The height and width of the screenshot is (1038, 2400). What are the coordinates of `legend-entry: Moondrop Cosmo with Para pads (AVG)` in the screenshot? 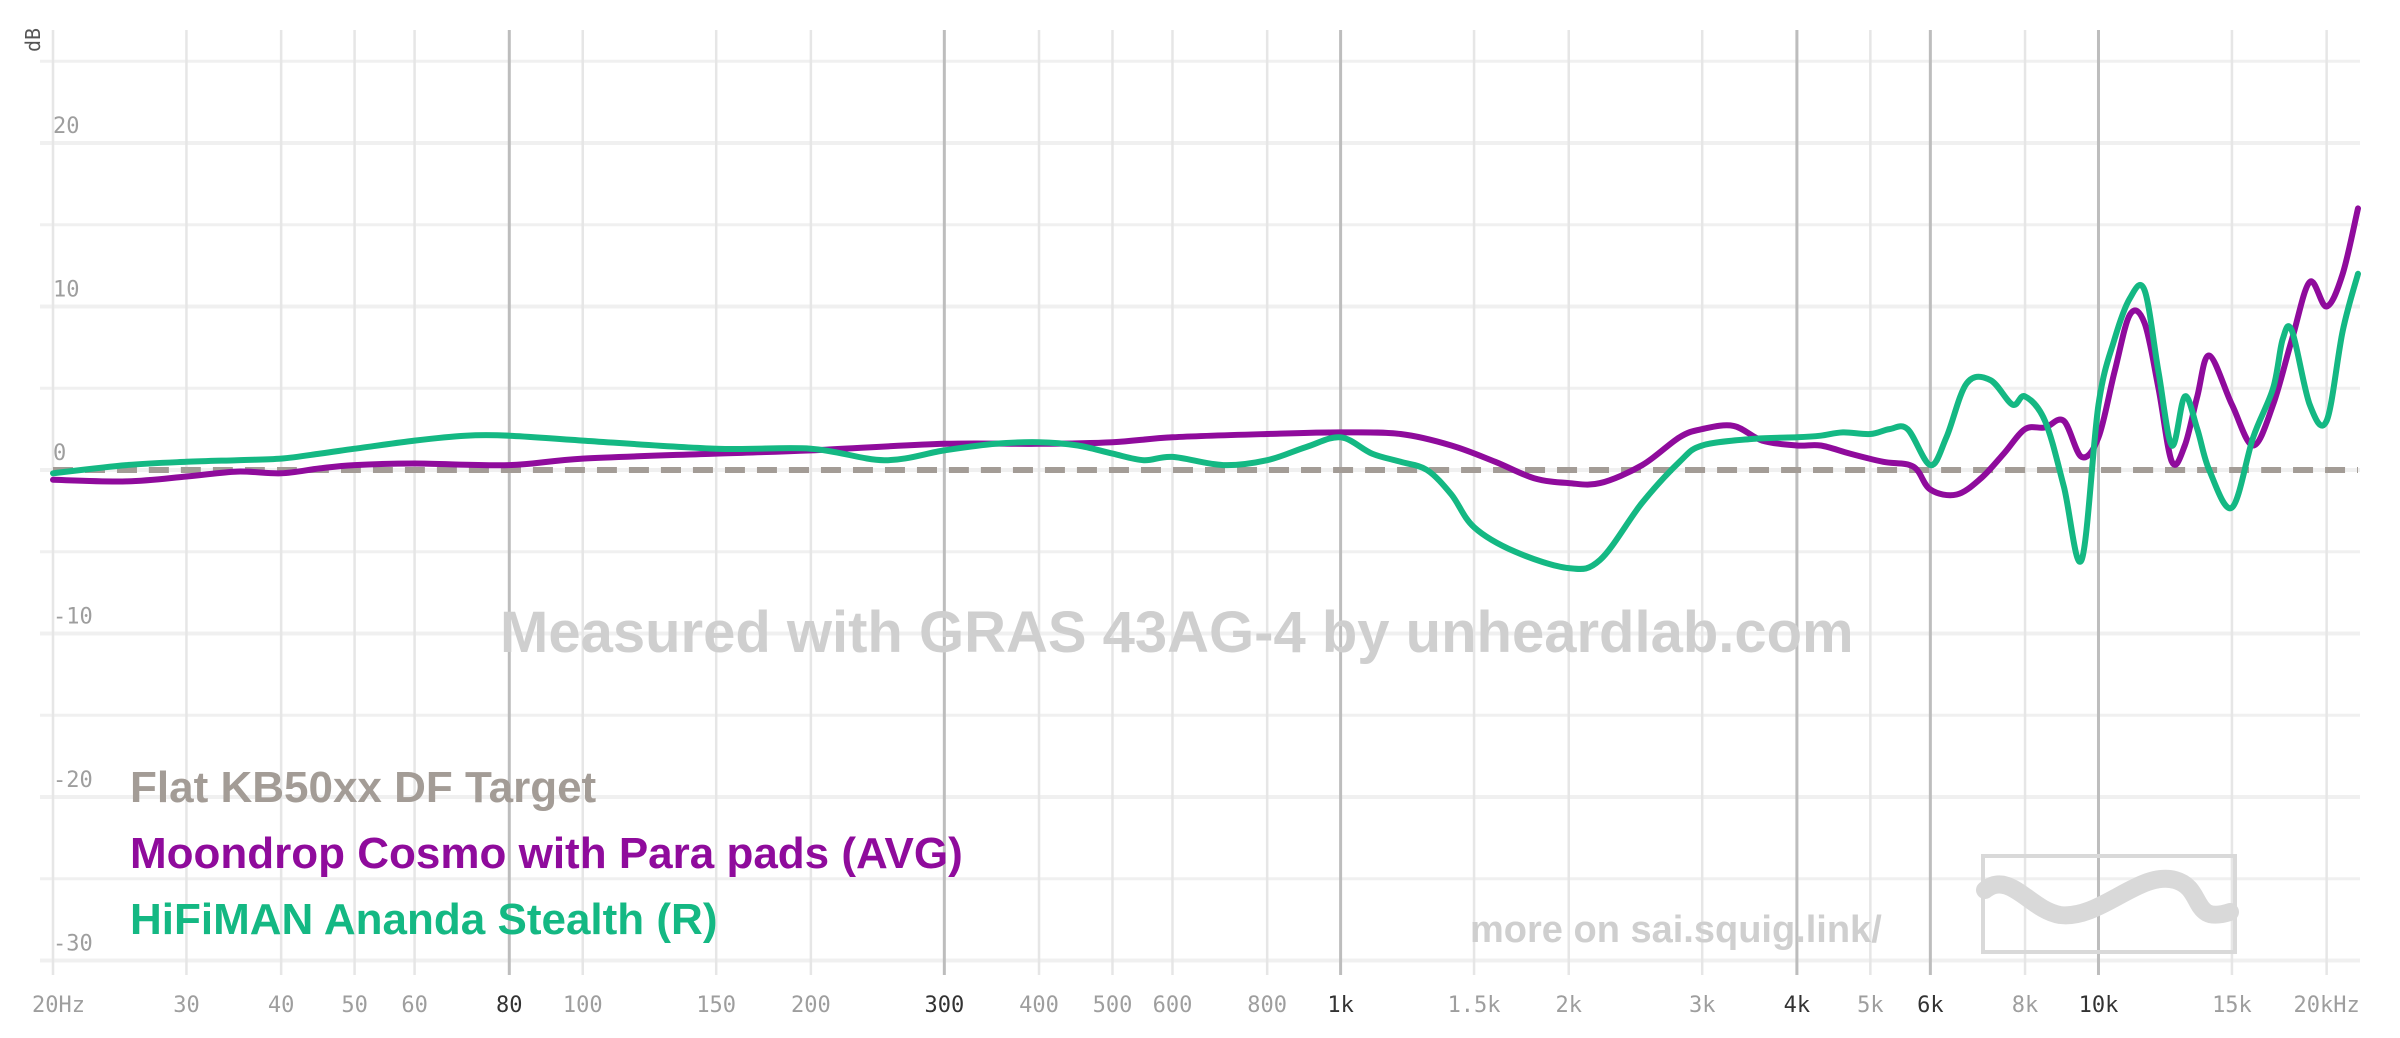 It's located at (546, 853).